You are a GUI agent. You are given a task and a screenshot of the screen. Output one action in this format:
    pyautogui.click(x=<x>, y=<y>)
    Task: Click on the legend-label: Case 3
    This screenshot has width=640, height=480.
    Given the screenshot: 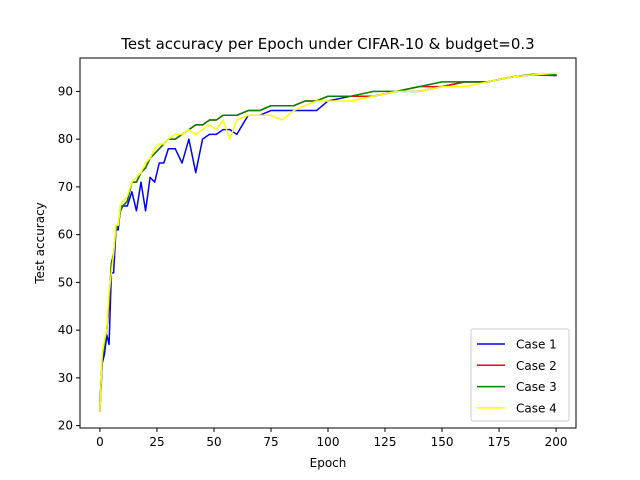 What is the action you would take?
    pyautogui.click(x=536, y=387)
    